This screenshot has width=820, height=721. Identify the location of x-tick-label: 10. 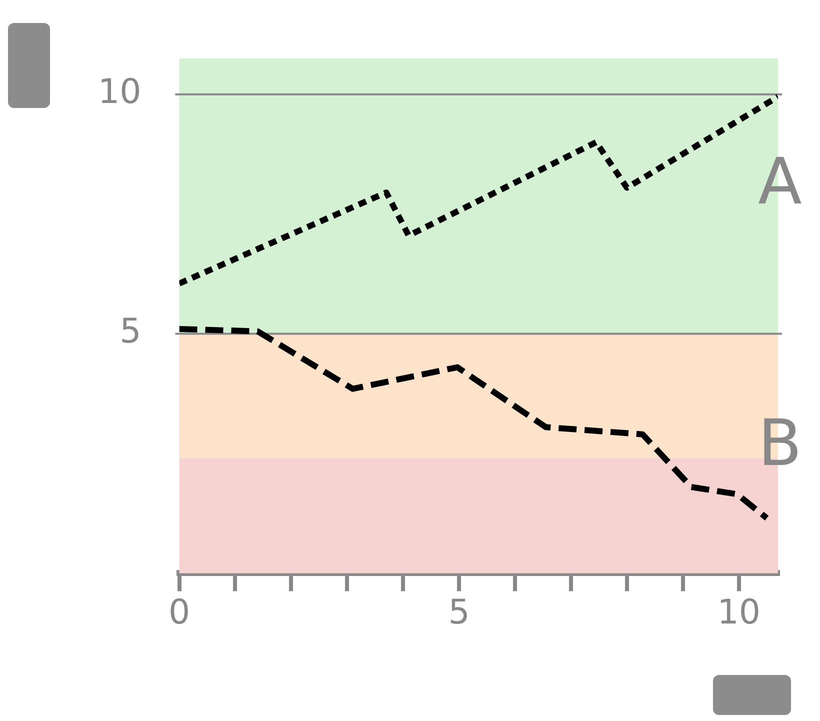
(738, 612).